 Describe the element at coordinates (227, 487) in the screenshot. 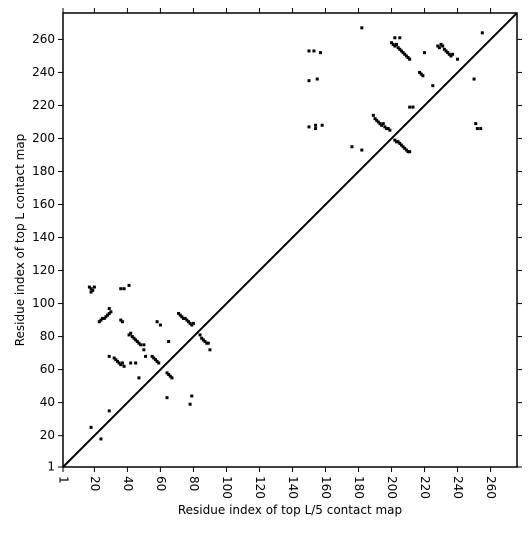

I see `x-tick-label: 100` at that location.